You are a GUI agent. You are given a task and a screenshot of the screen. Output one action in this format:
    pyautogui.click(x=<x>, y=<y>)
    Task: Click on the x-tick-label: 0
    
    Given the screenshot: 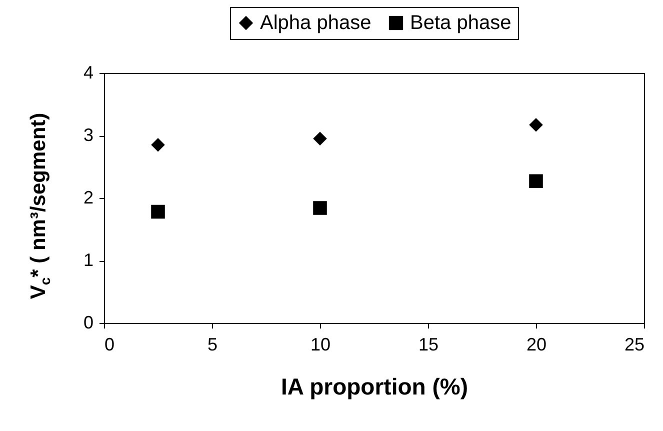 What is the action you would take?
    pyautogui.click(x=109, y=344)
    